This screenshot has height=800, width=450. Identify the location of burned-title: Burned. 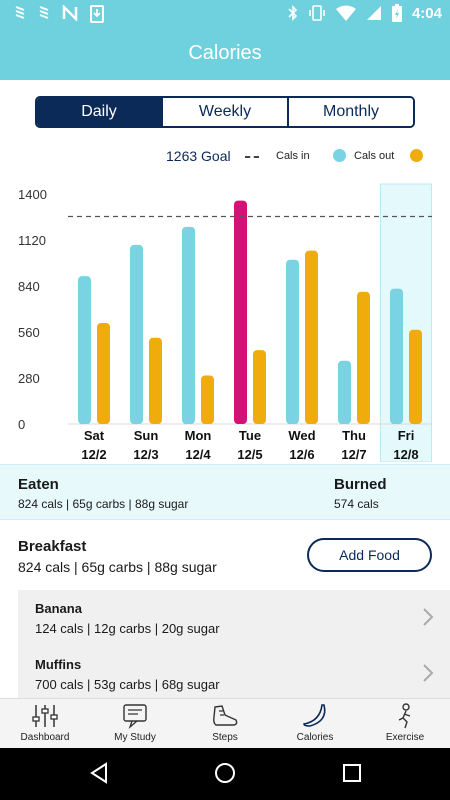
(360, 484).